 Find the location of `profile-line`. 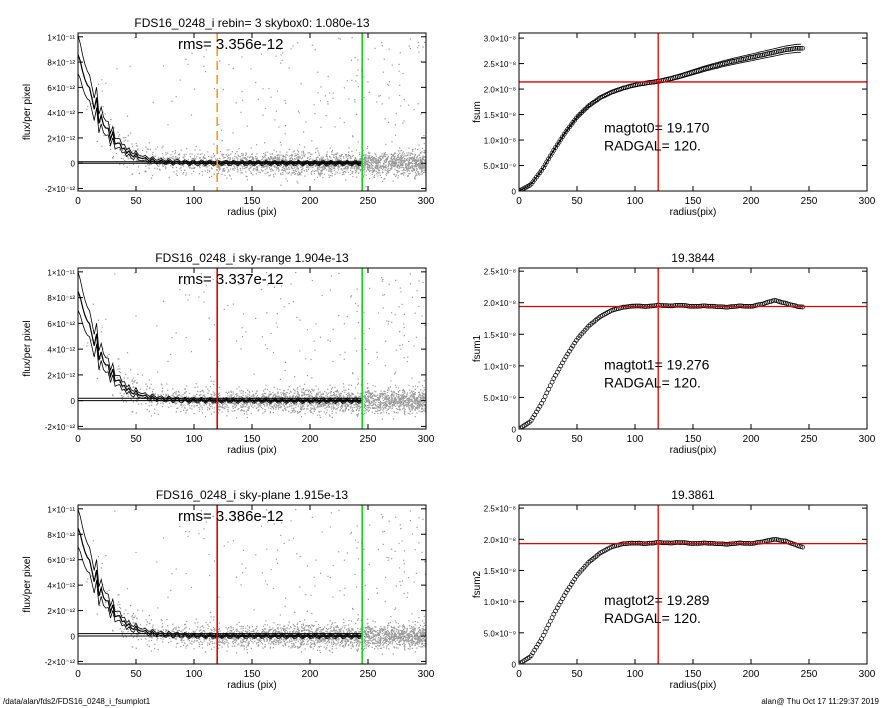

profile-line is located at coordinates (220, 110).